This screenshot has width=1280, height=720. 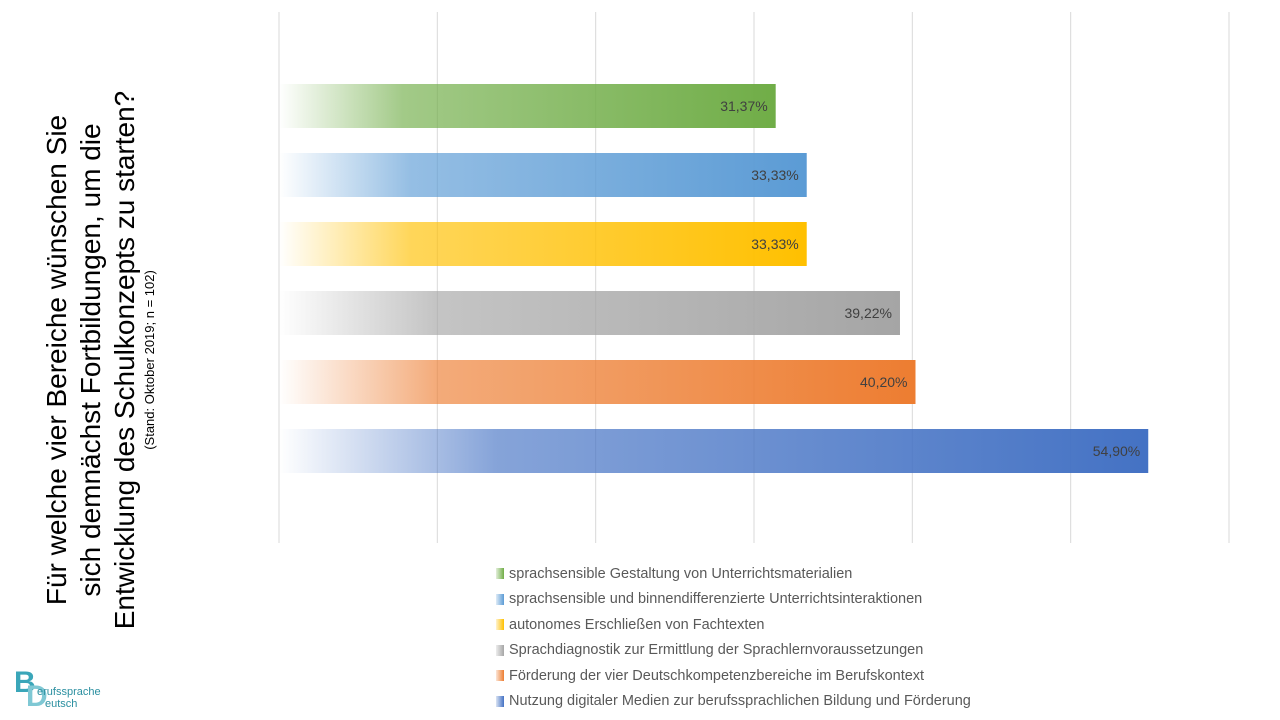 I want to click on logo-text-2: eutsch, so click(x=61, y=704).